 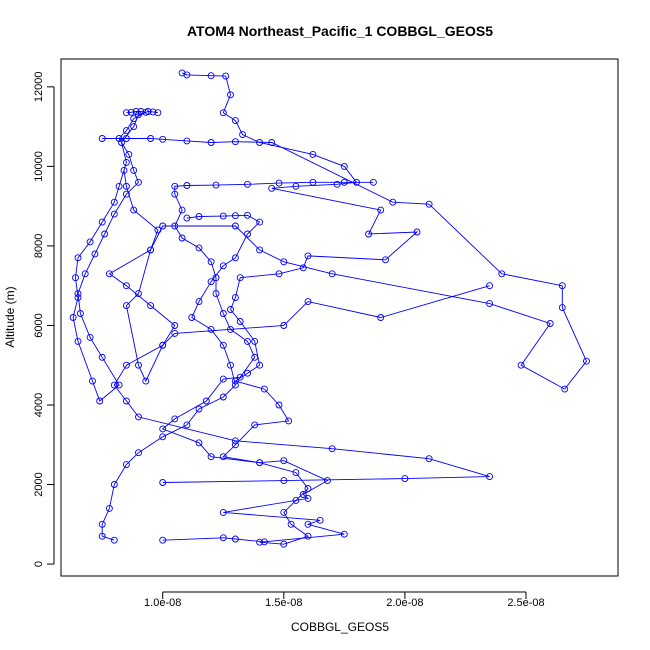 What do you see at coordinates (404, 603) in the screenshot?
I see `x-tick-label: 2.0e-08` at bounding box center [404, 603].